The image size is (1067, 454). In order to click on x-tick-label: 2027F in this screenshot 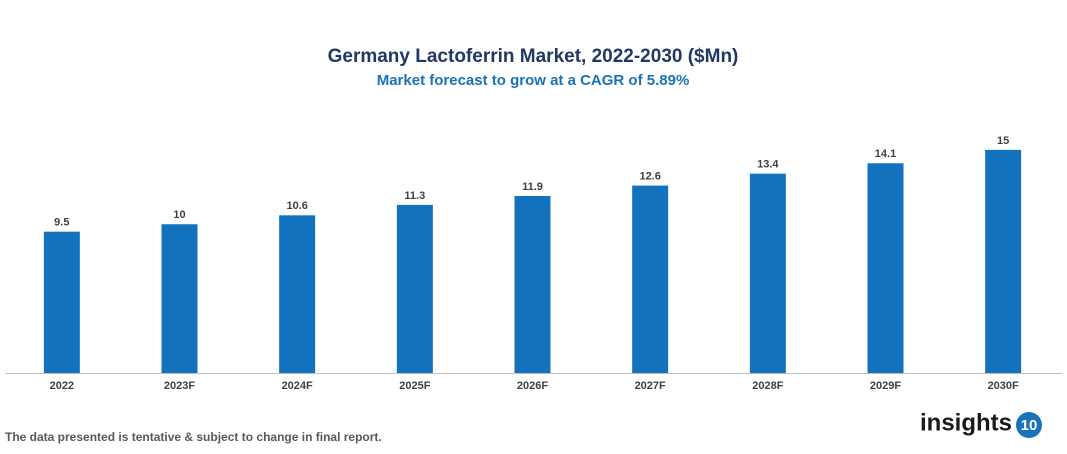, I will do `click(650, 386)`.